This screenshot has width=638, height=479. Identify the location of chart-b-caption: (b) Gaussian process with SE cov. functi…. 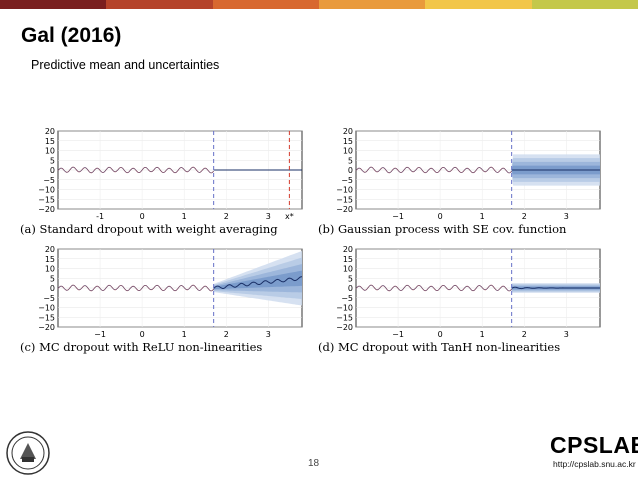
(442, 229).